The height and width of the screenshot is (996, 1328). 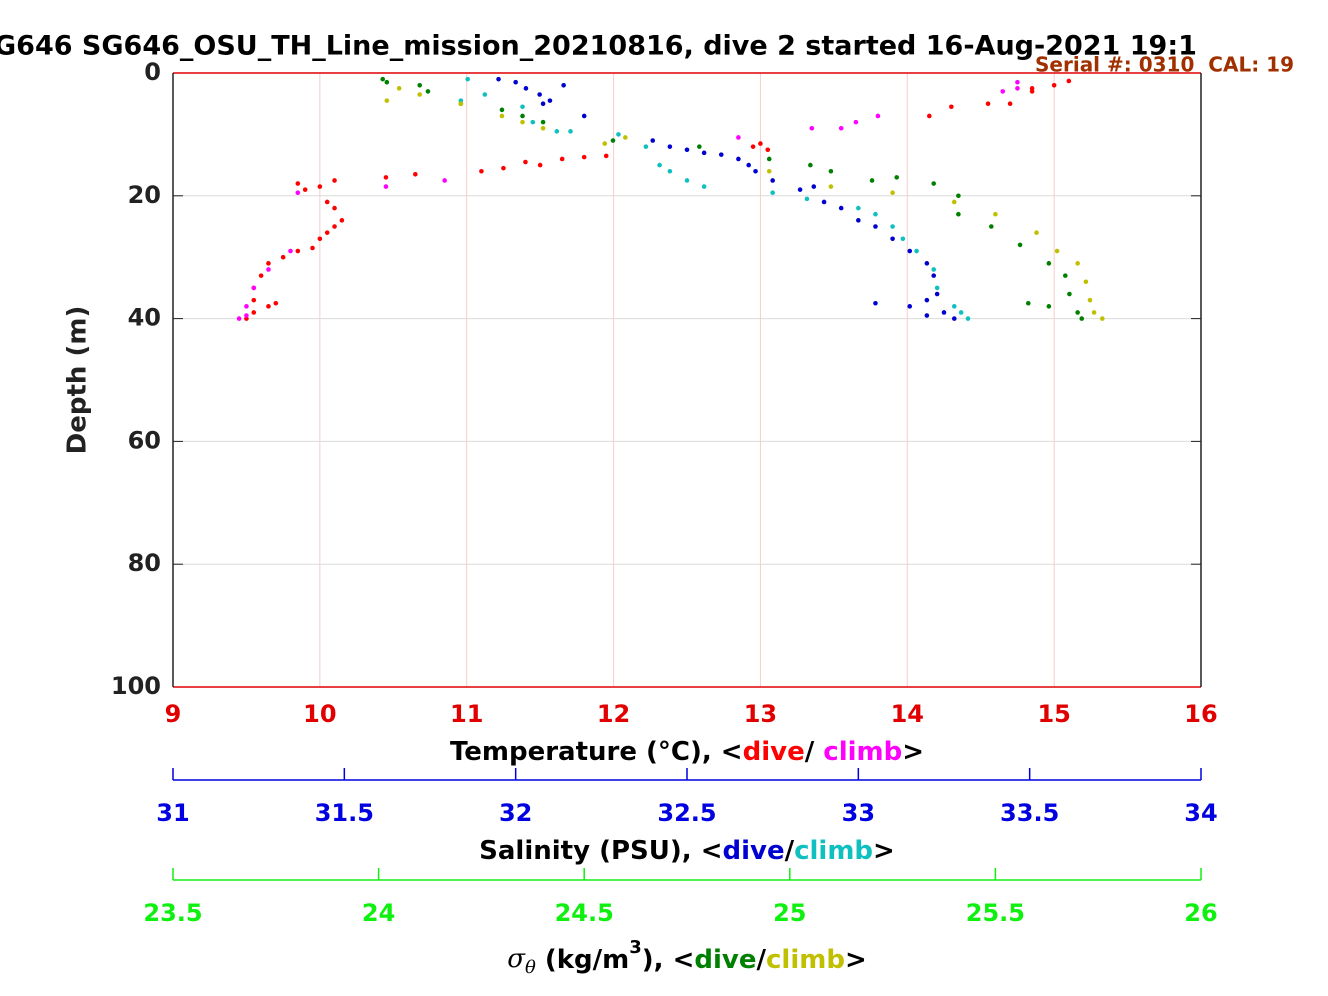 I want to click on legend-climb: climb, so click(x=805, y=960).